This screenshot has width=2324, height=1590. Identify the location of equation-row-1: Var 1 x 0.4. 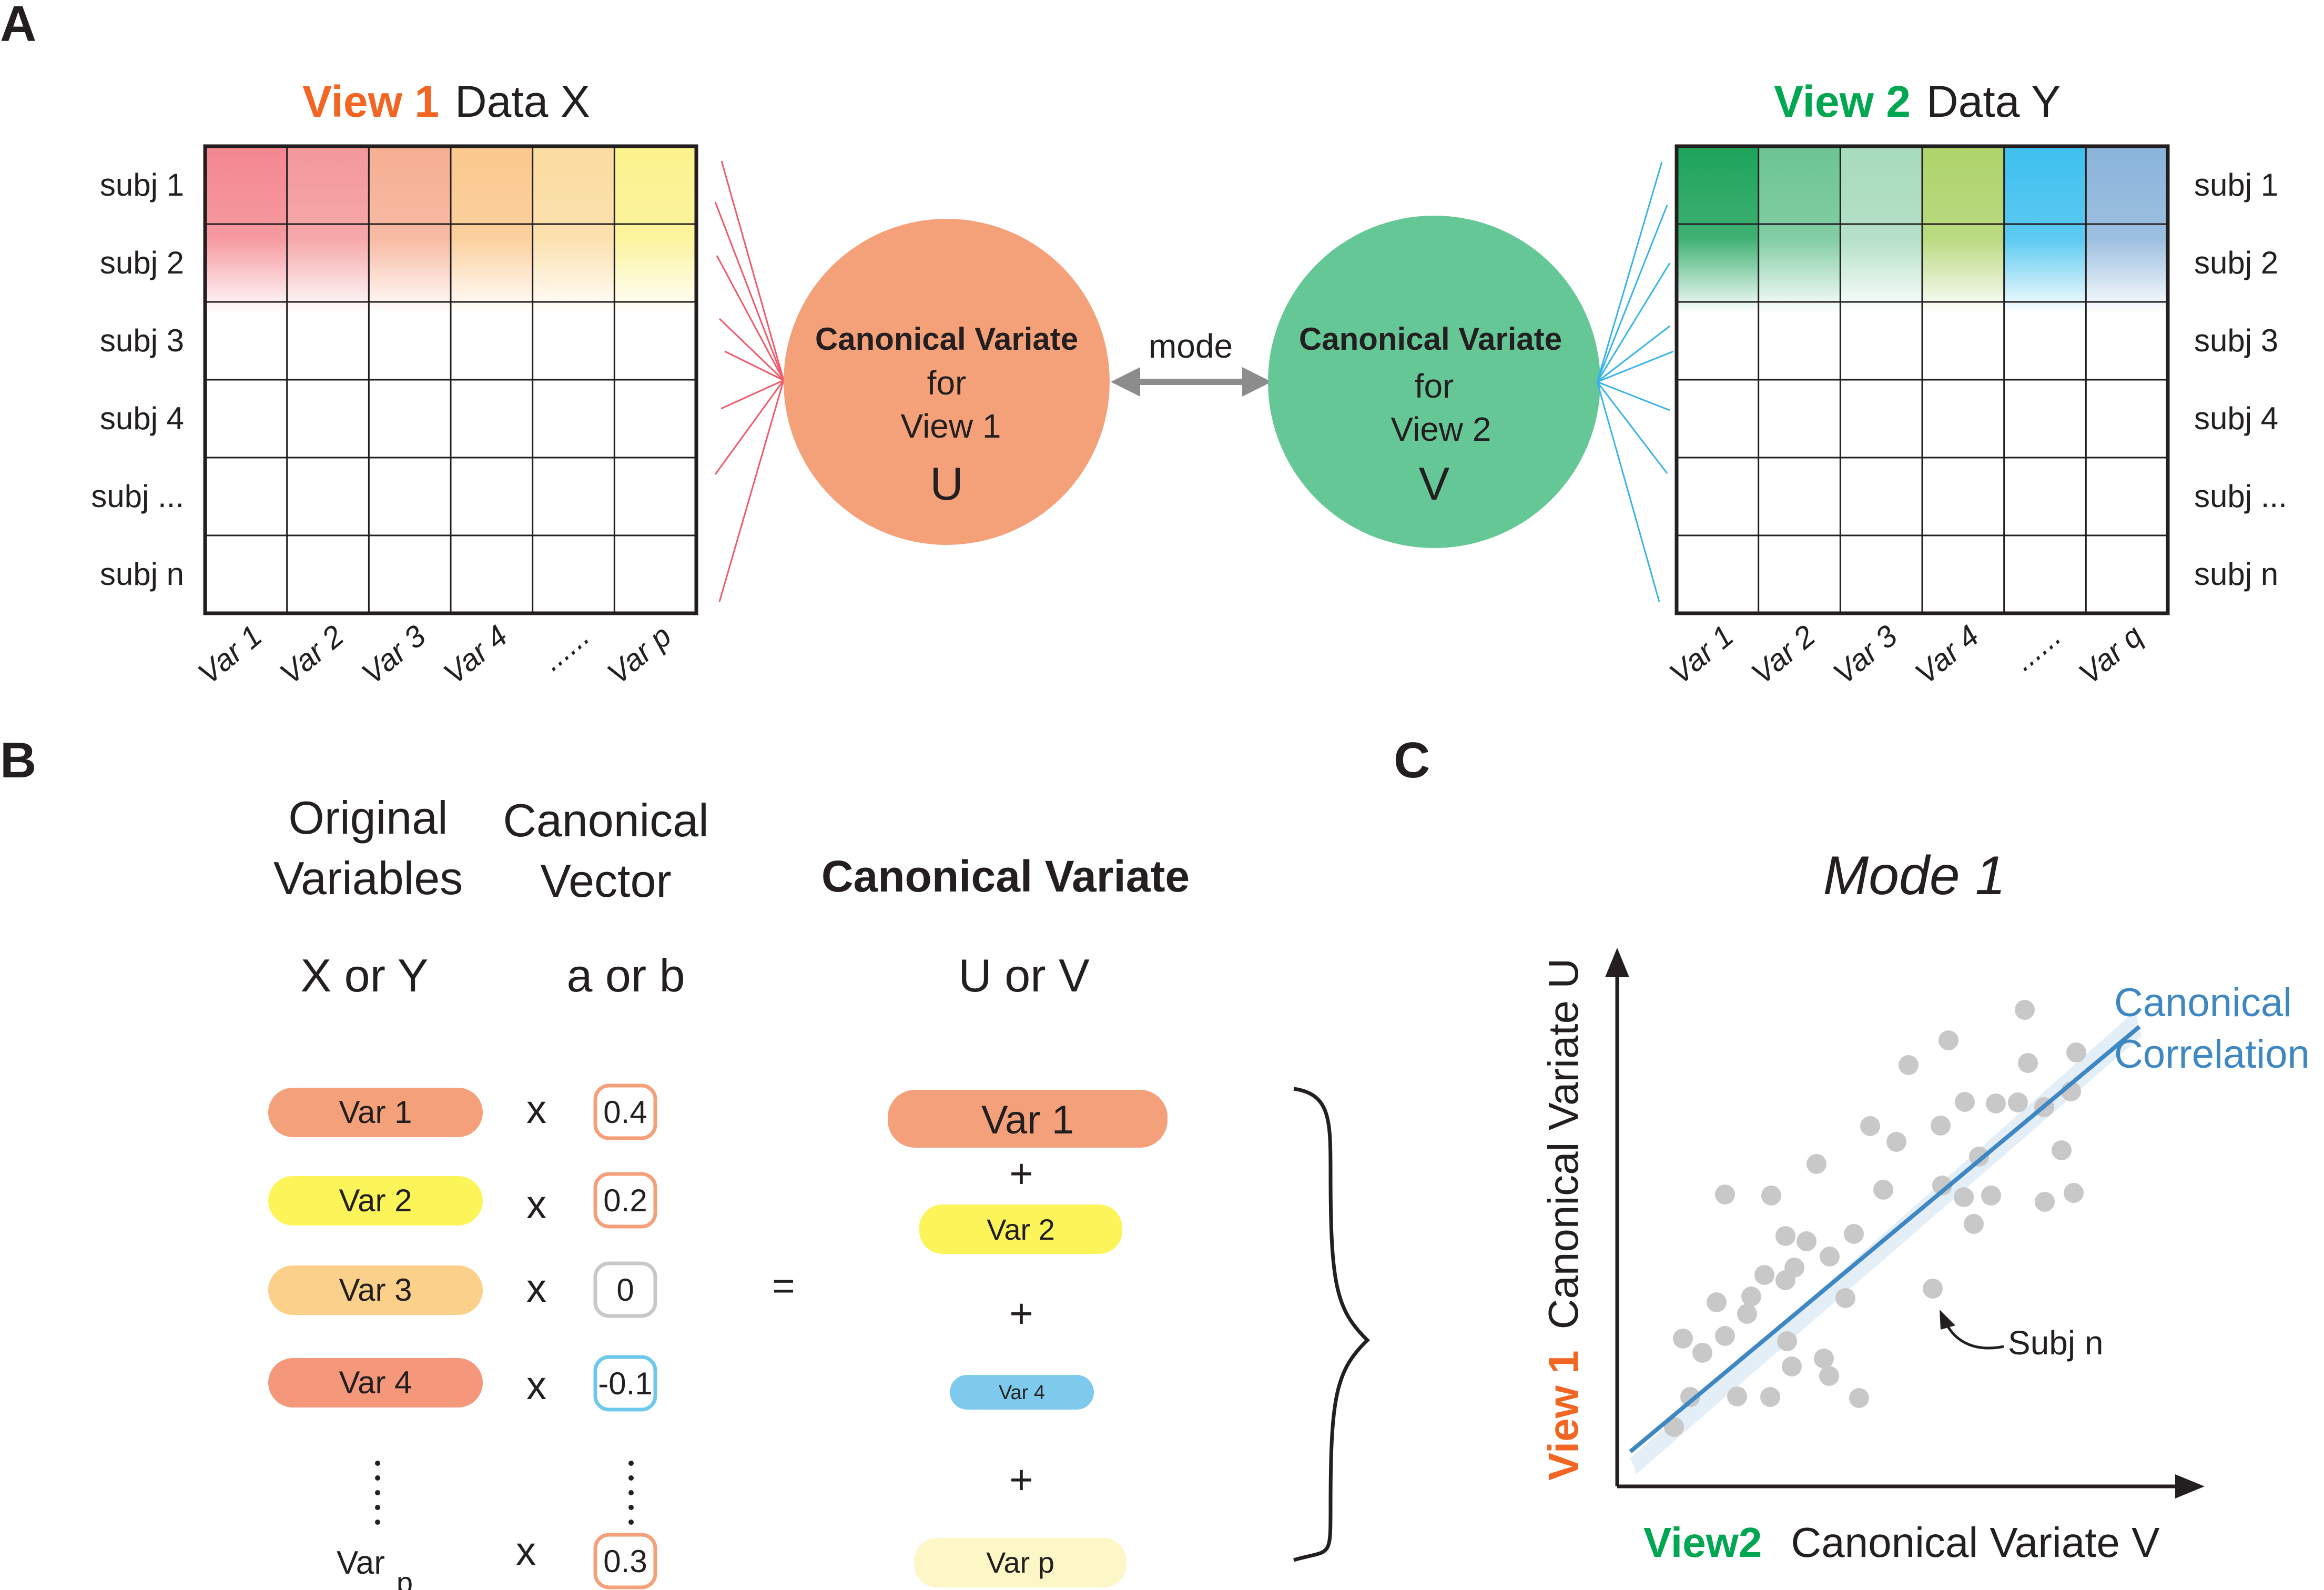
(463, 1111).